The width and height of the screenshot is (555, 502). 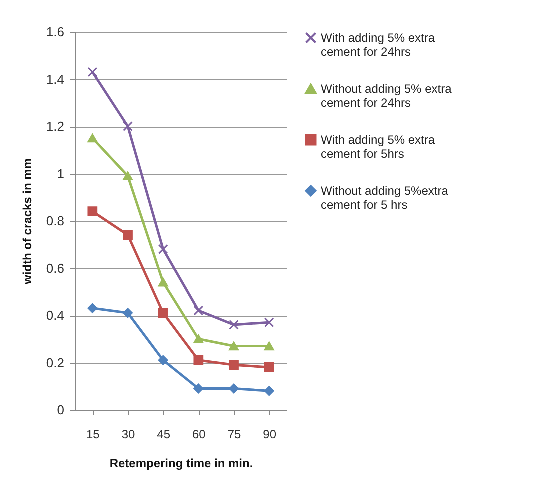 I want to click on x-tick-label: 15, so click(x=93, y=435).